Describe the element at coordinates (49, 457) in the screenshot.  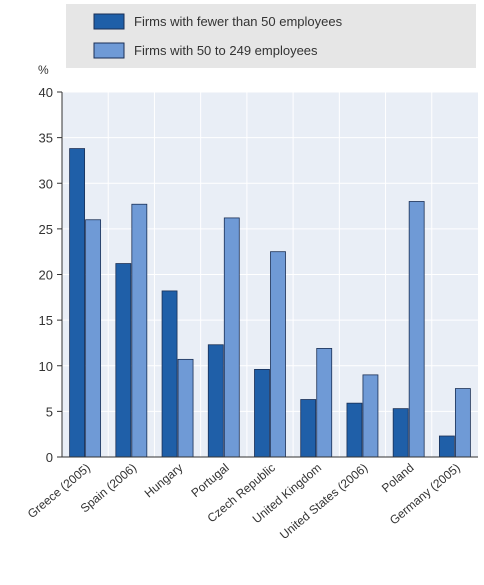
I see `y-tick-label: 0` at that location.